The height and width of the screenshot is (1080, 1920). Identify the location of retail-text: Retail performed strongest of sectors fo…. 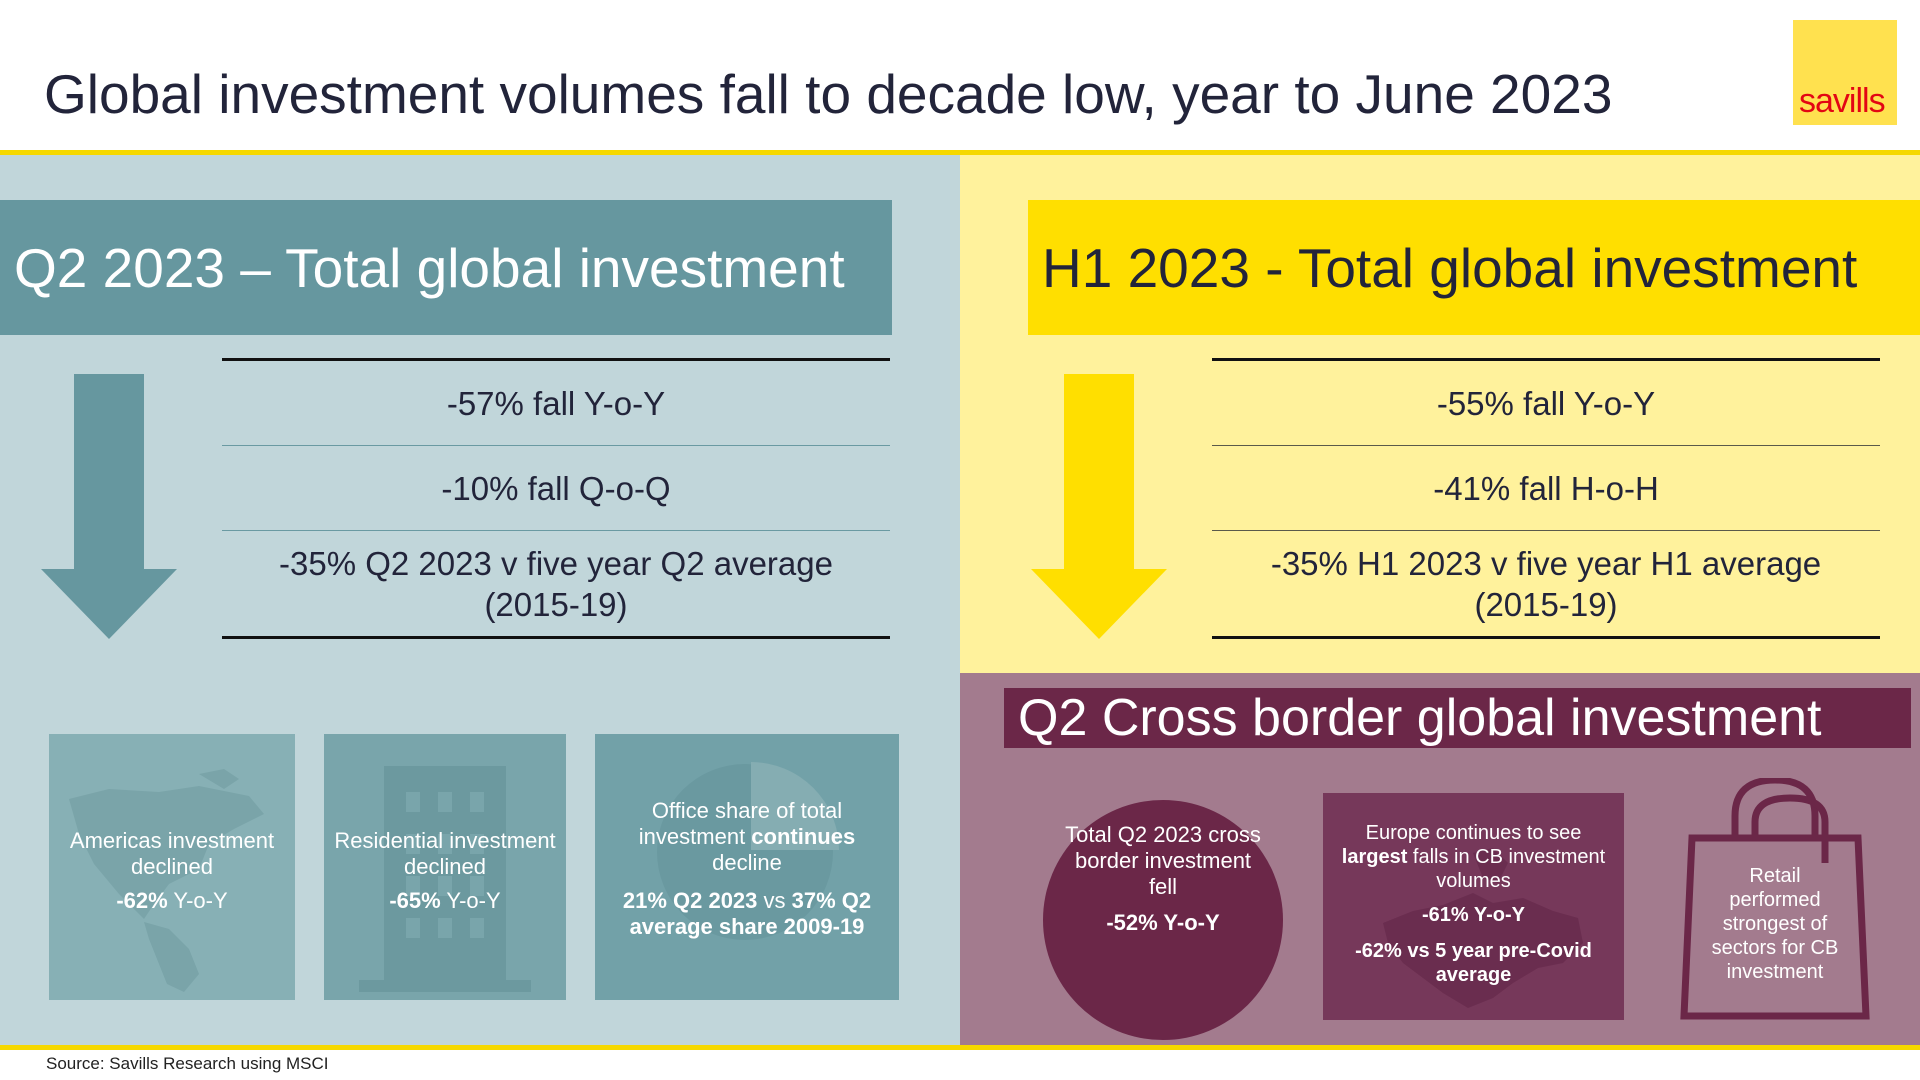
(1775, 924).